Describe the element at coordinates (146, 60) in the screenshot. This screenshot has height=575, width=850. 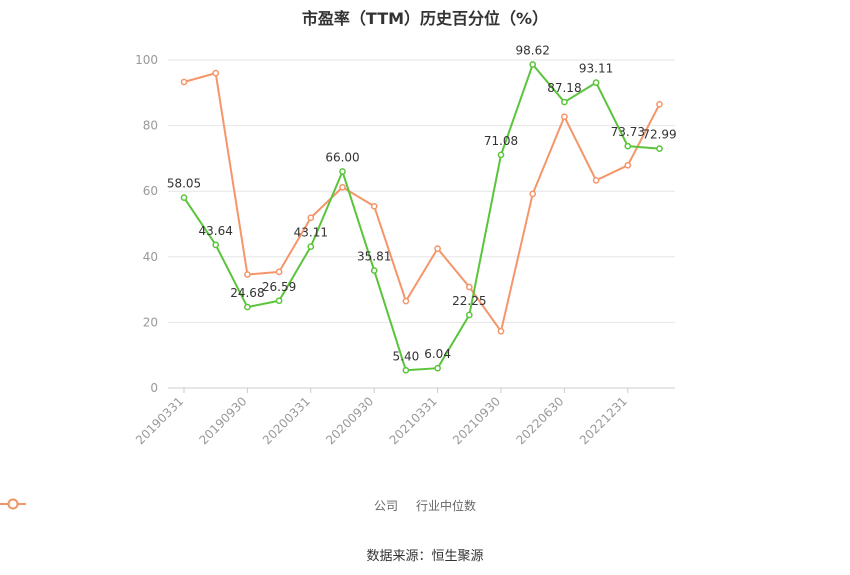
I see `y-tick-label: 100` at that location.